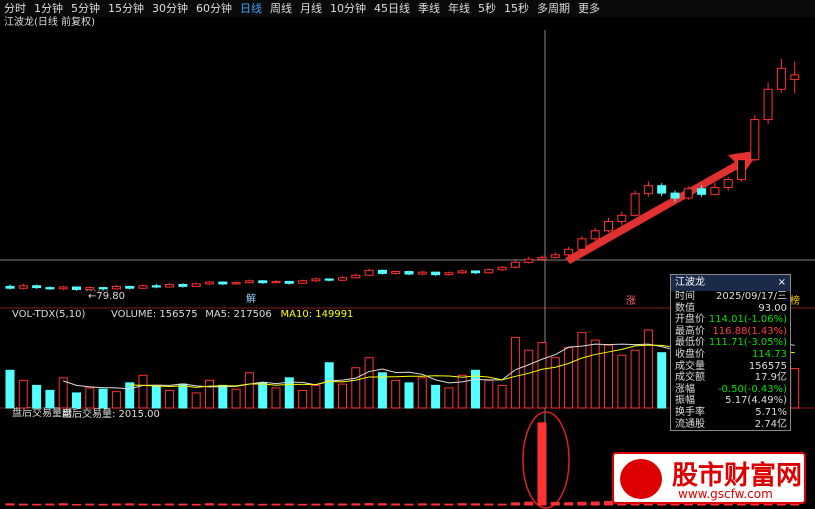  I want to click on info-label: 数值, so click(685, 308).